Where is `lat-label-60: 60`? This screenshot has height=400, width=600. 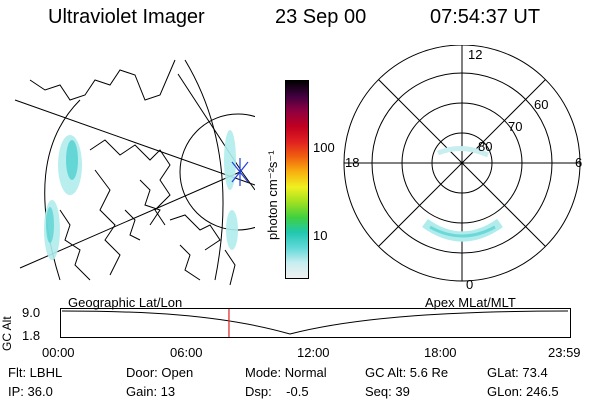
lat-label-60: 60 is located at coordinates (541, 104).